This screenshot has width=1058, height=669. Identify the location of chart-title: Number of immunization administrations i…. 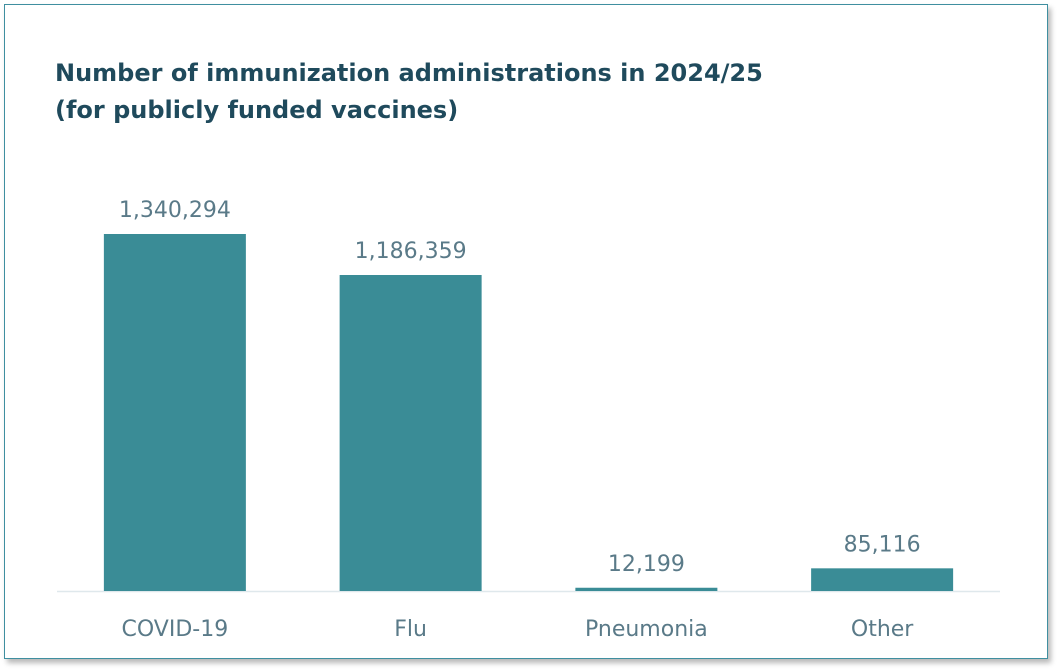
(409, 92).